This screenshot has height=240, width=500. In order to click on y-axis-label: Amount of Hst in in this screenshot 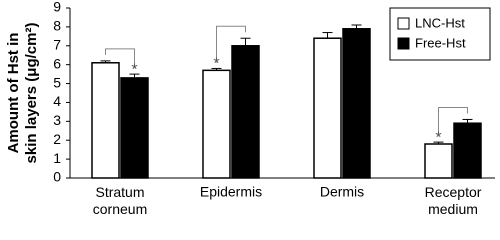, I will do `click(13, 93)`.